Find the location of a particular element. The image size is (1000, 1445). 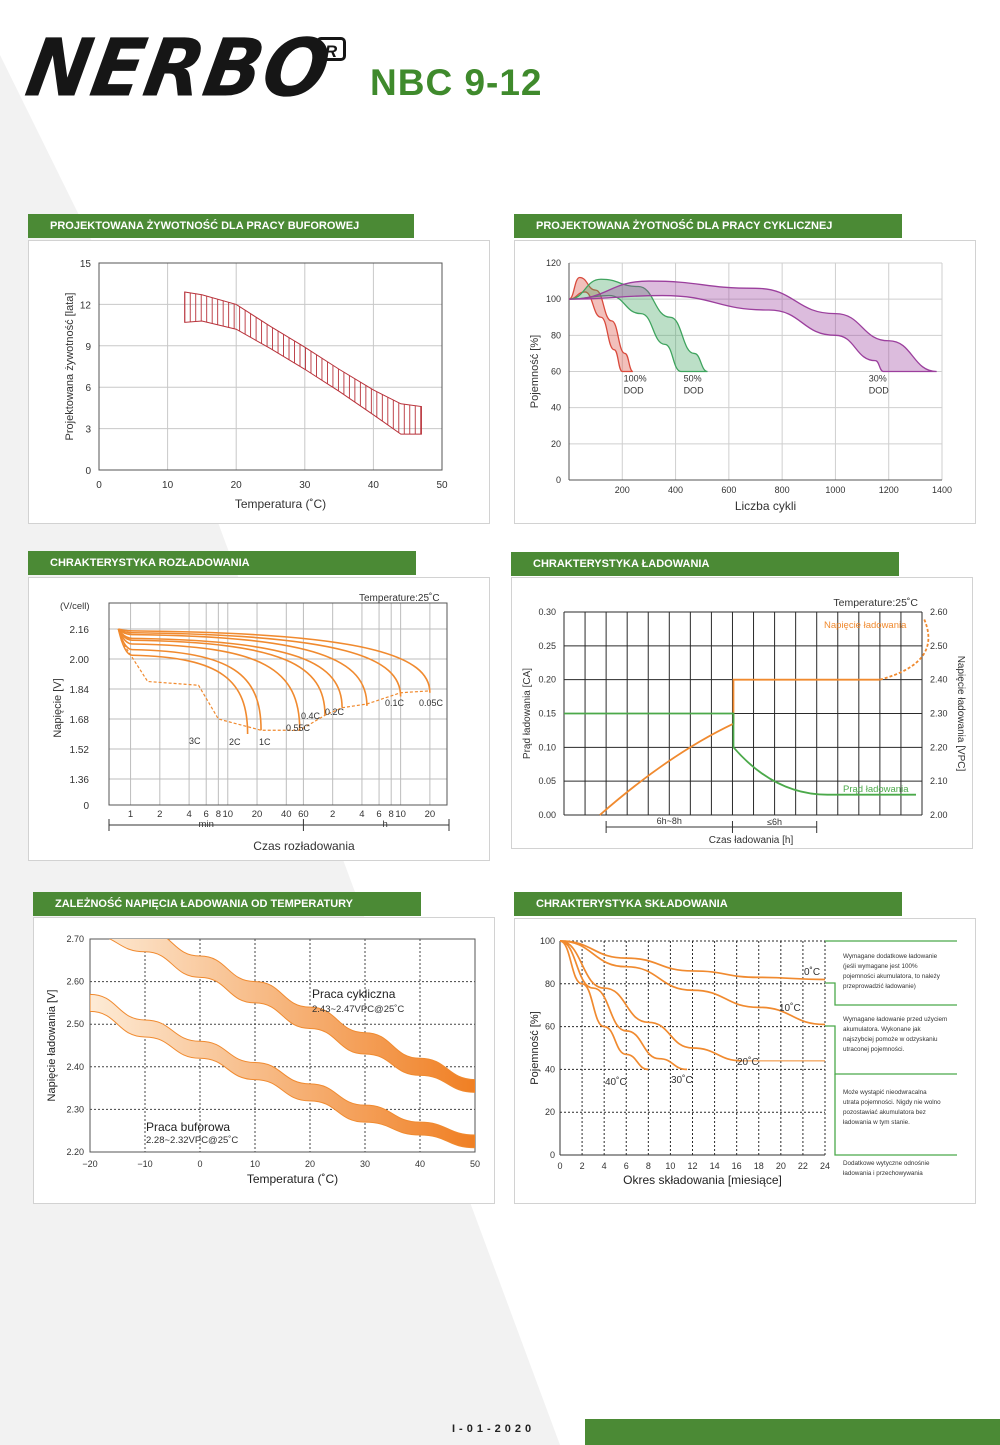

y-tick-label: 0.10 is located at coordinates (547, 747).